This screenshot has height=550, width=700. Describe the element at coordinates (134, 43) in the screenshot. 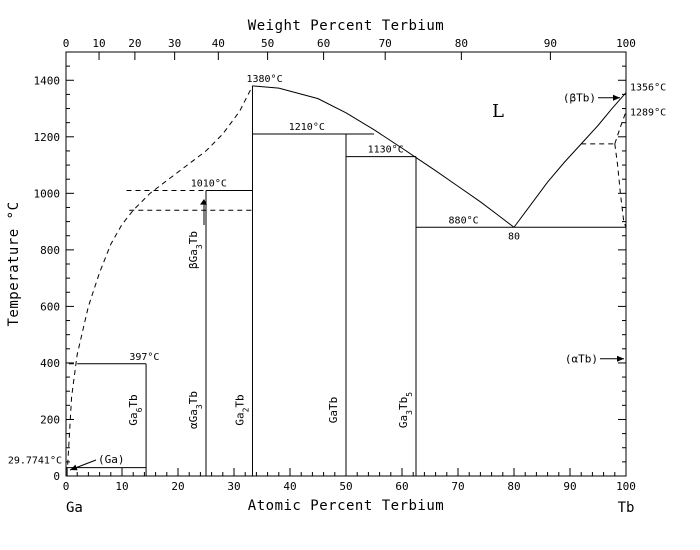

I see `top-tick-label: 20` at that location.